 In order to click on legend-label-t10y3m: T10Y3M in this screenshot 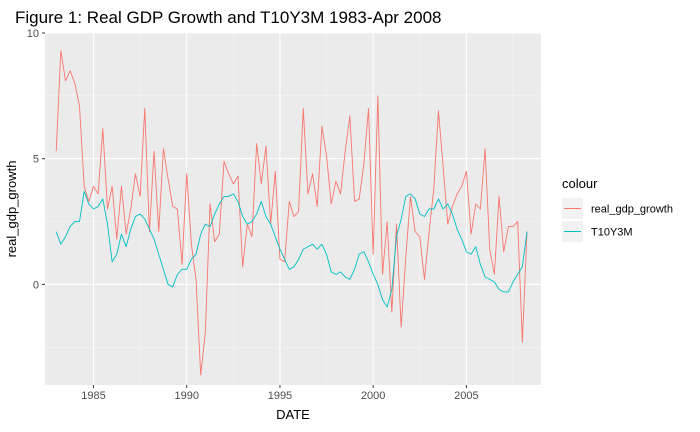, I will do `click(612, 233)`.